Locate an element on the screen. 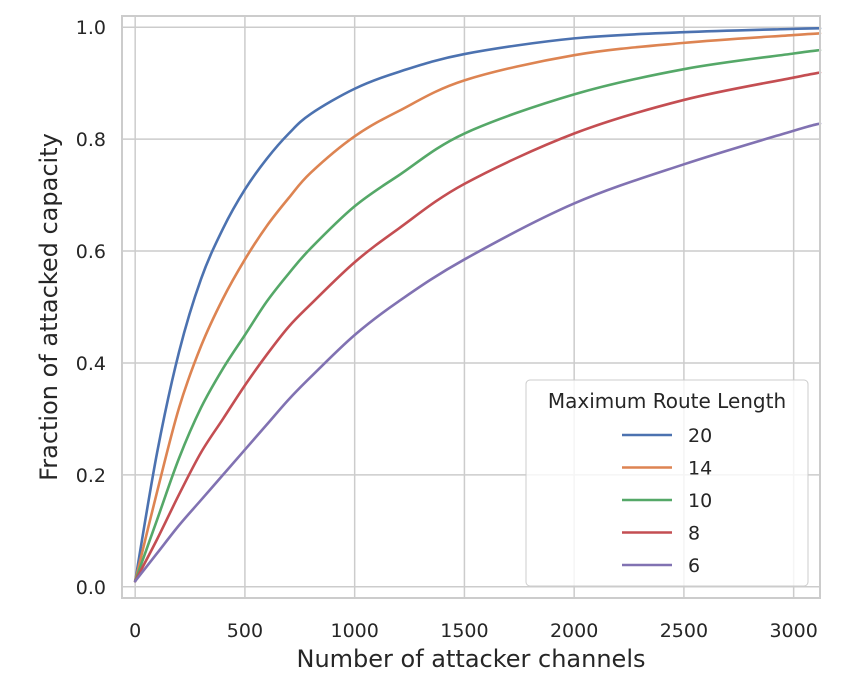  x-tick-label: 2000 is located at coordinates (574, 631).